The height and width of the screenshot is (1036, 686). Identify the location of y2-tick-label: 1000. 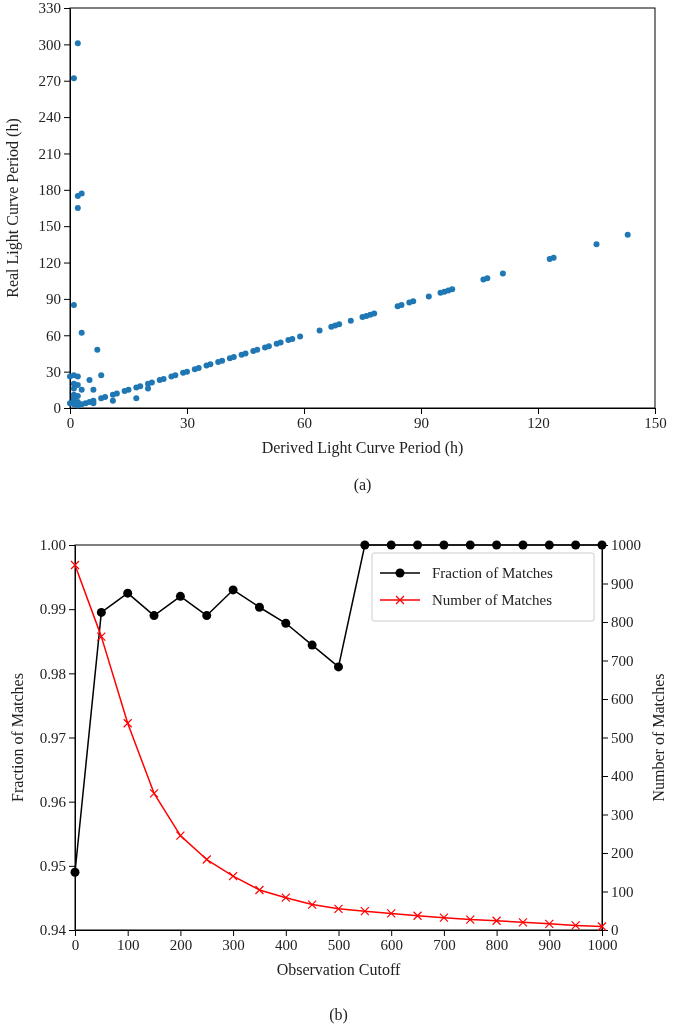
(626, 545).